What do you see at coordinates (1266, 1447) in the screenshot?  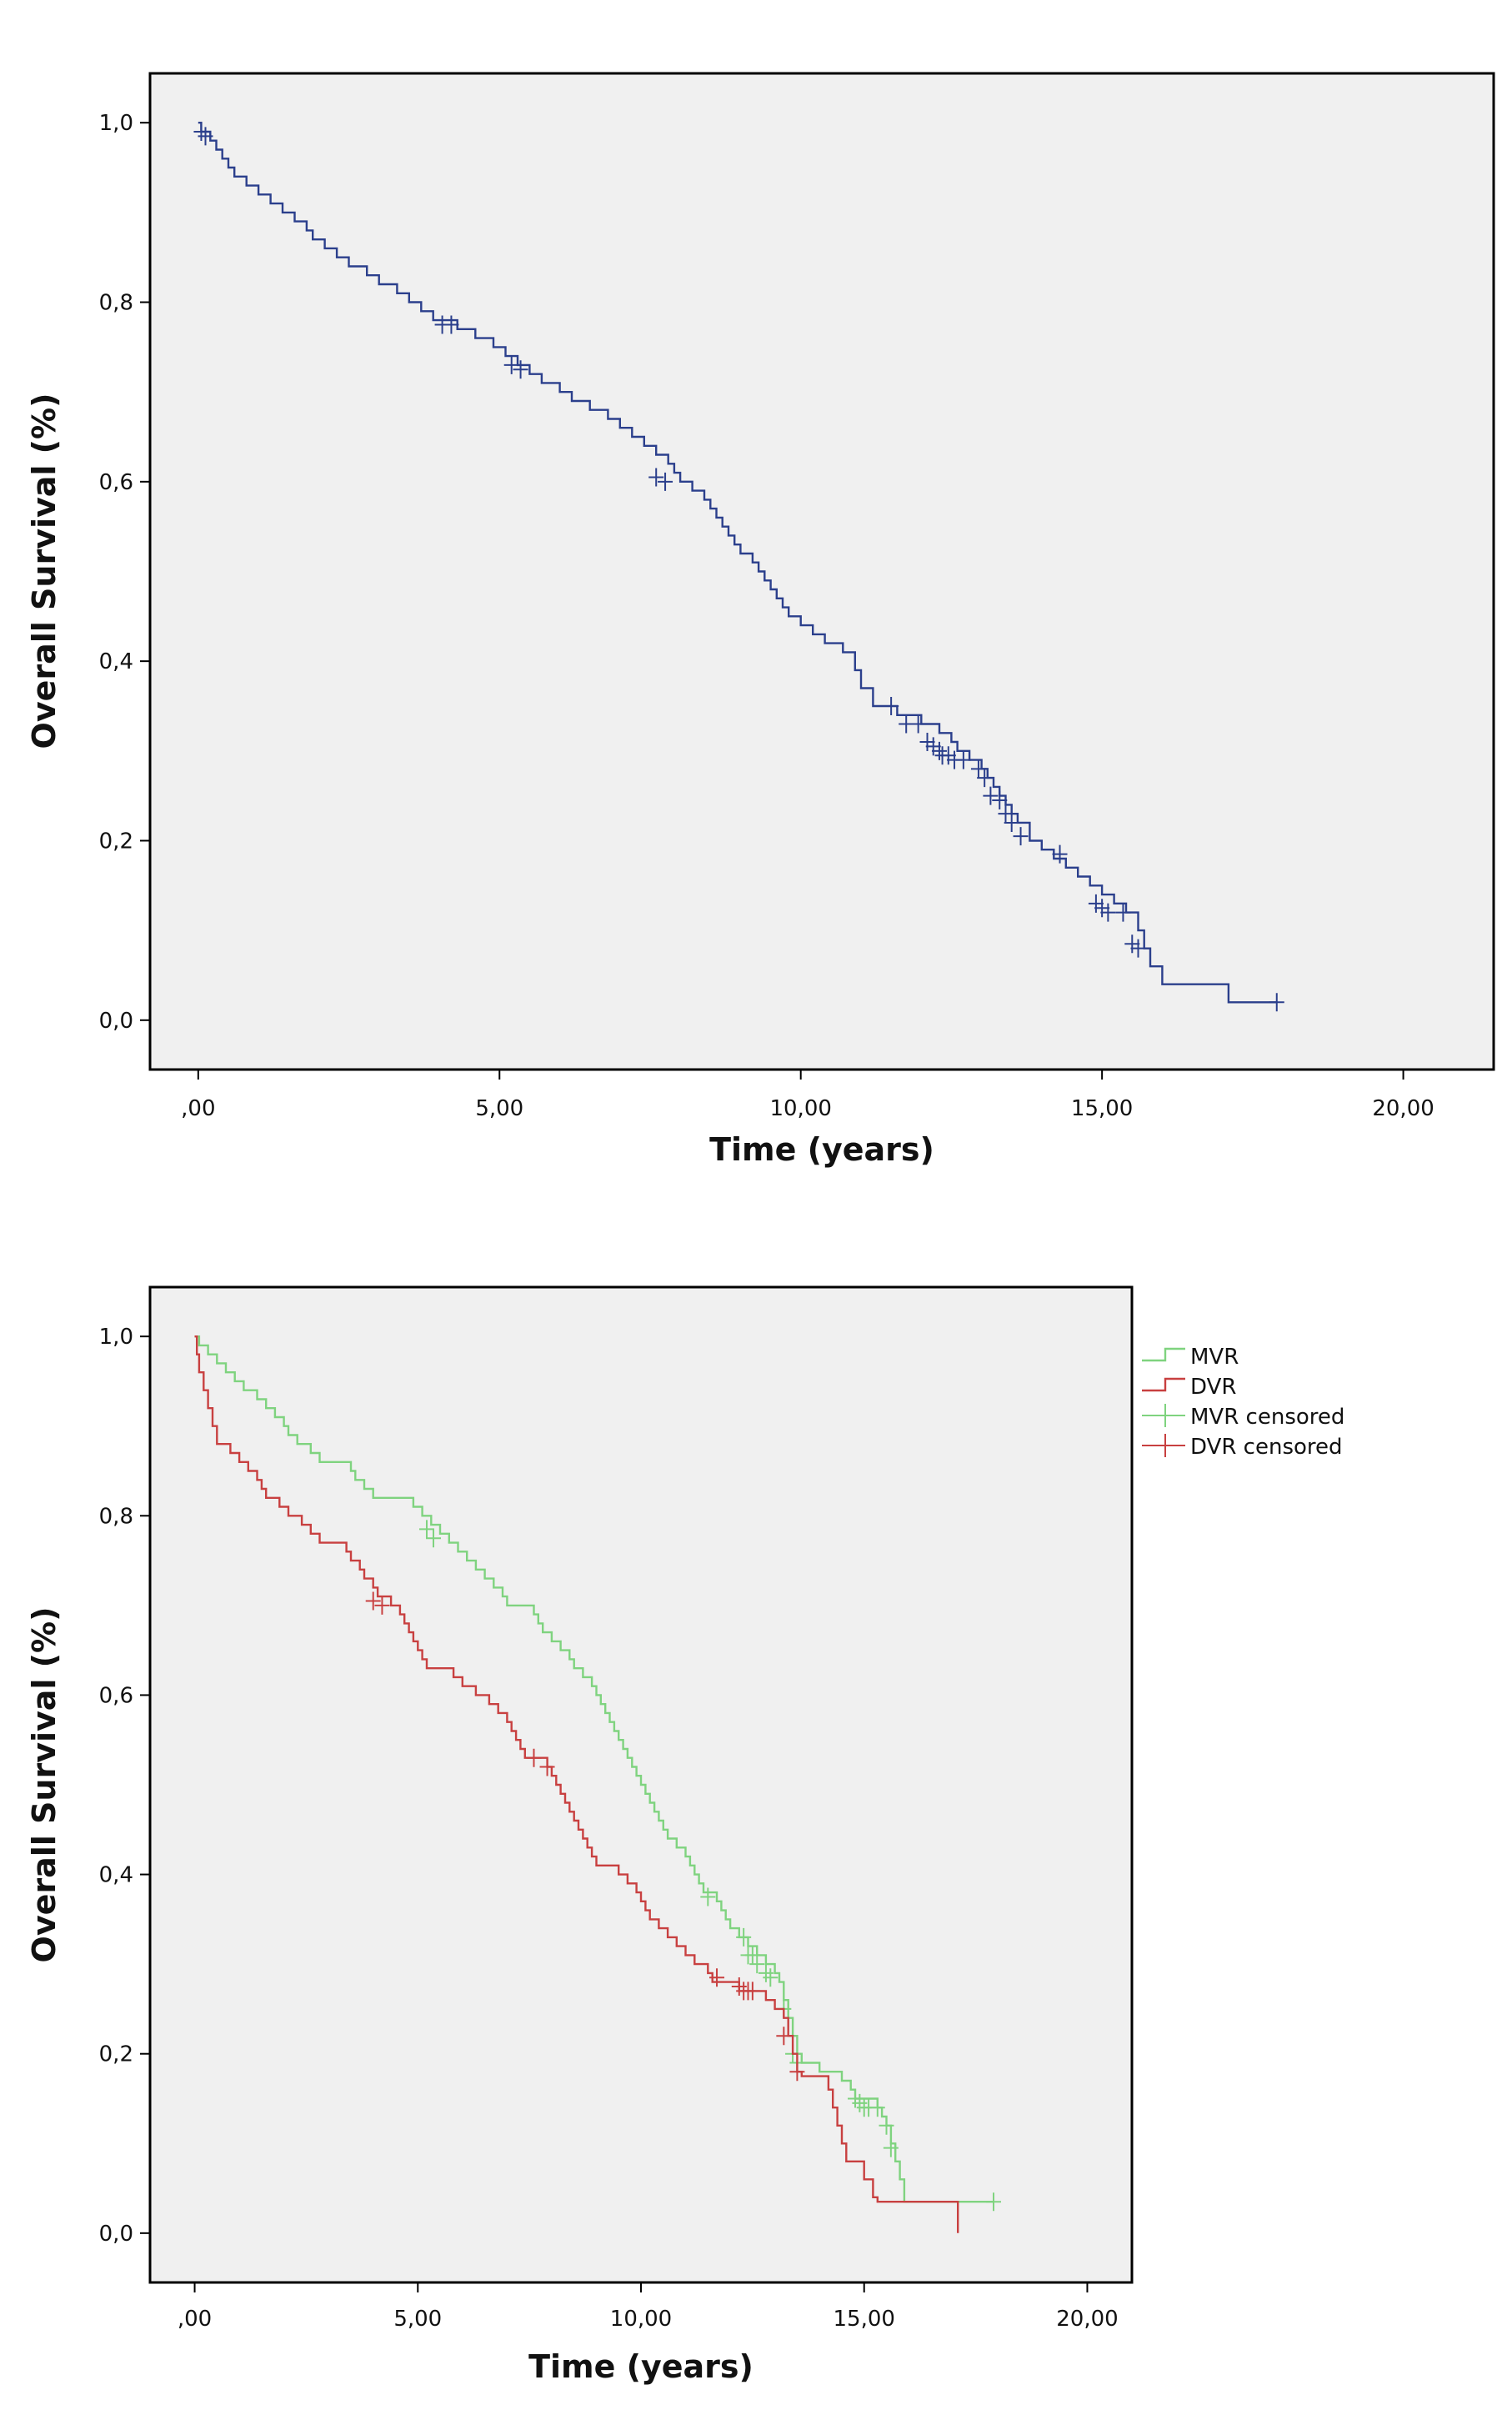 I see `legend-label: DVR censored` at bounding box center [1266, 1447].